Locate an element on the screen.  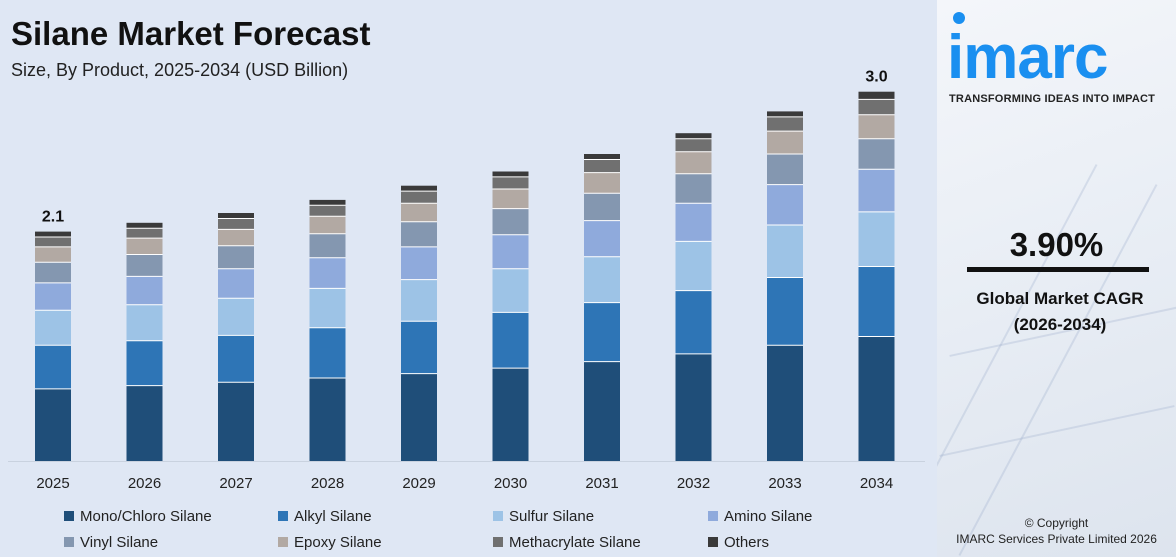
x-tick-label: 2030 is located at coordinates (510, 483).